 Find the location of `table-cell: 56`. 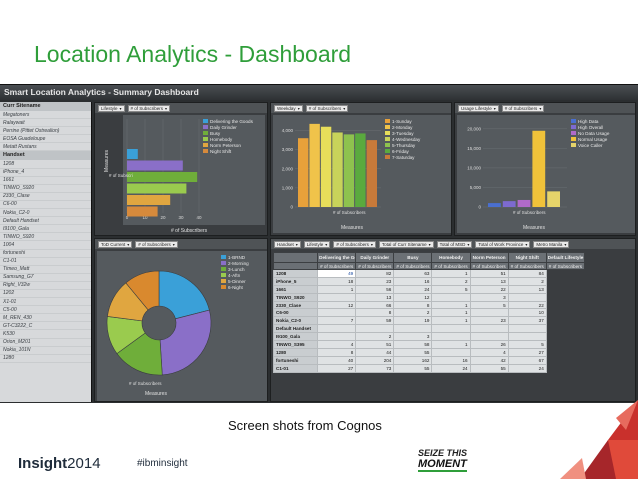

table-cell: 56 is located at coordinates (375, 289).